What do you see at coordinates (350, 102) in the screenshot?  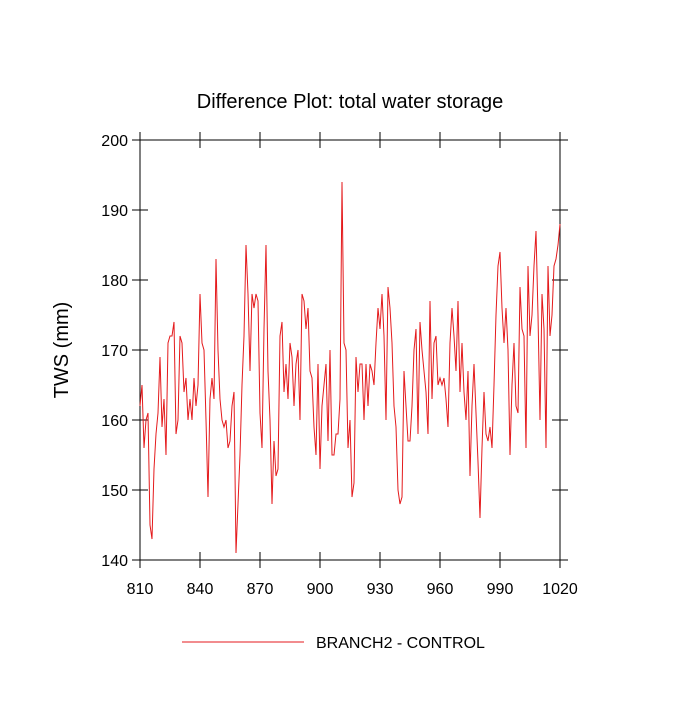 I see `chart-title: Difference Plot: total water storage` at bounding box center [350, 102].